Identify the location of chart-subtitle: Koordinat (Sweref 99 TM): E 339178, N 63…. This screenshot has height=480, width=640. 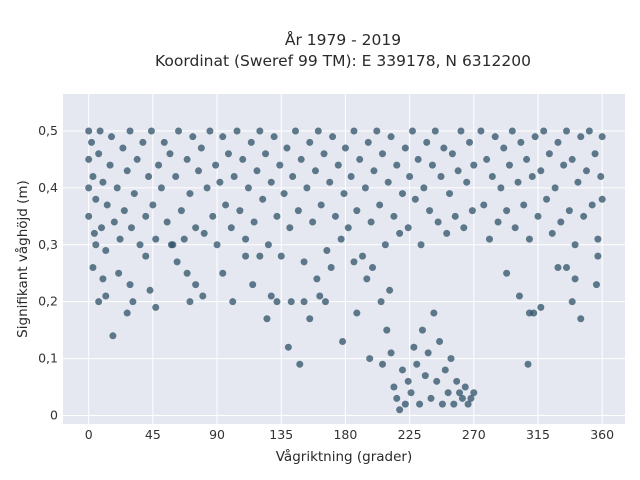
(343, 61).